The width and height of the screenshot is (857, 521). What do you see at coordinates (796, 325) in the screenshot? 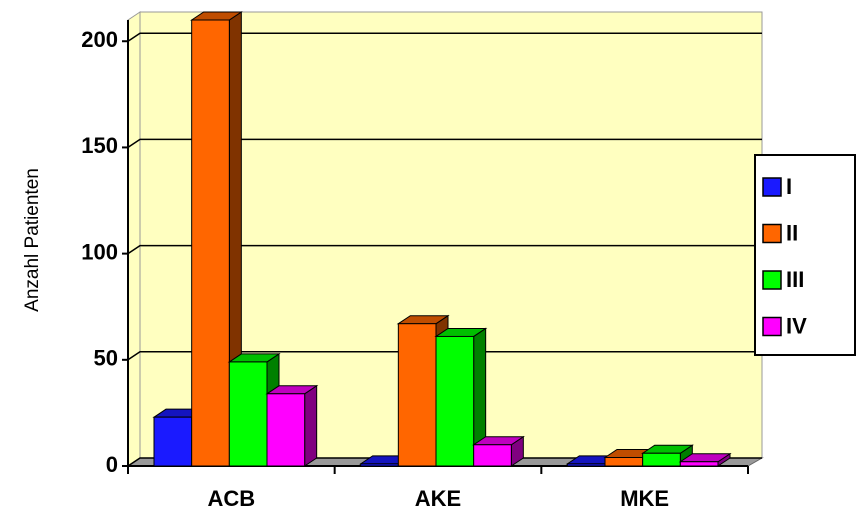
I see `legend-label: IV` at bounding box center [796, 325].